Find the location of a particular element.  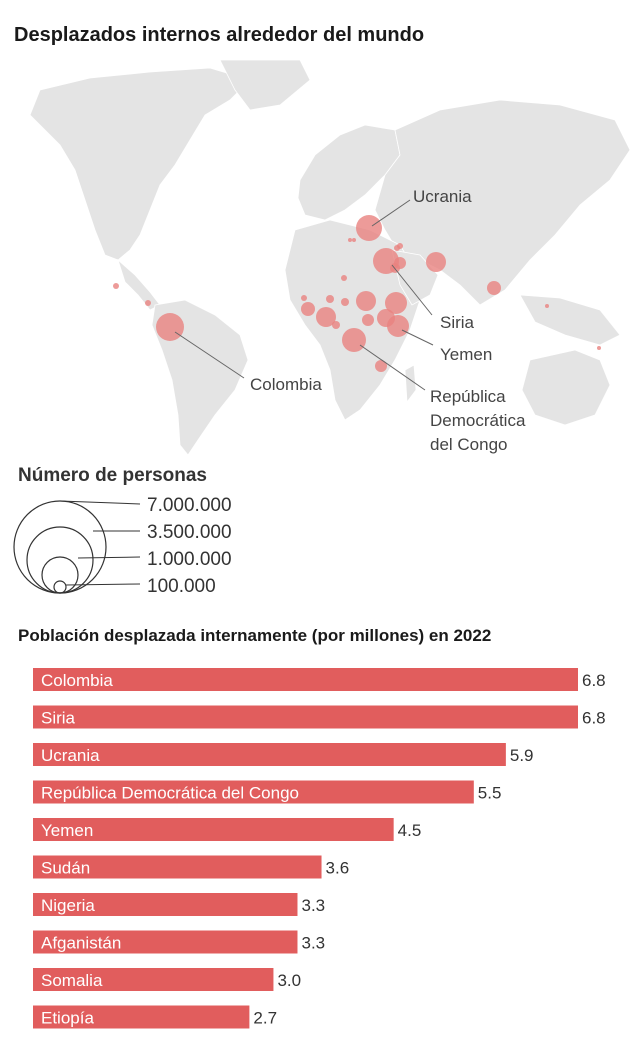

bar-value-label: 5.9 is located at coordinates (522, 755).